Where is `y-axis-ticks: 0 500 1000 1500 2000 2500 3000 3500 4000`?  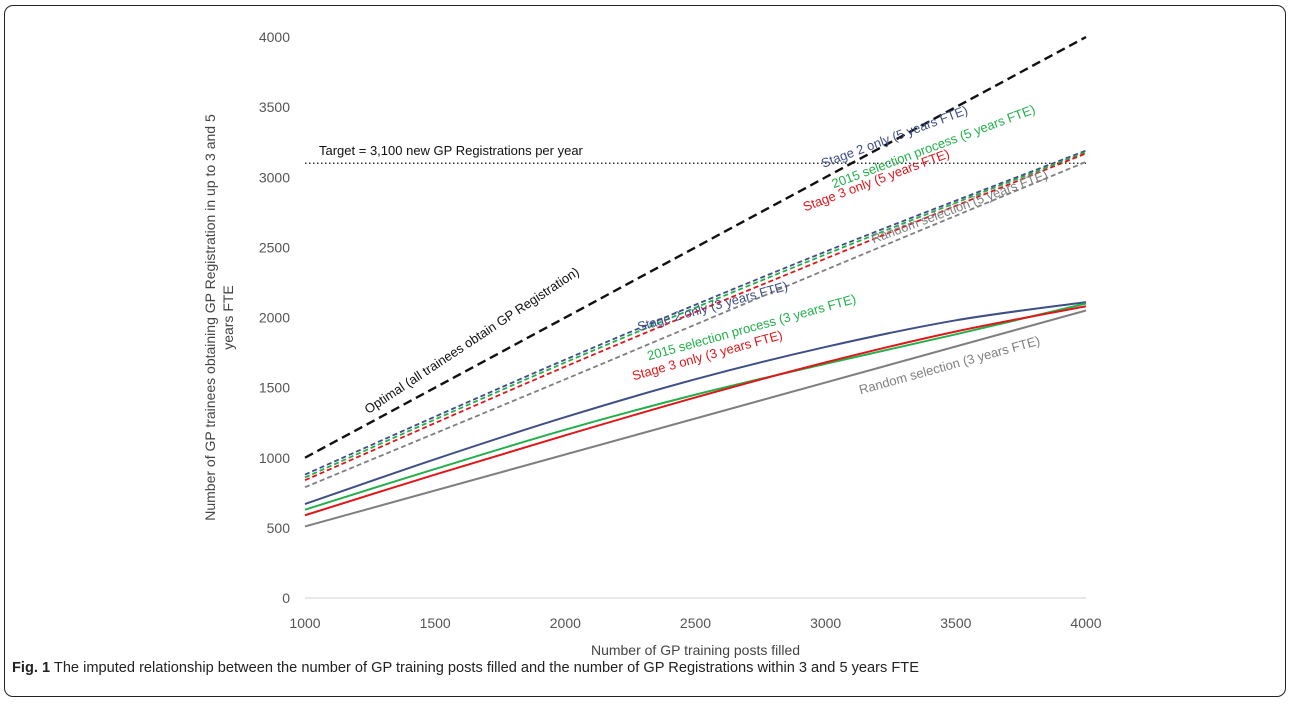
y-axis-ticks: 0 500 1000 1500 2000 2500 3000 3500 4000 is located at coordinates (274, 317).